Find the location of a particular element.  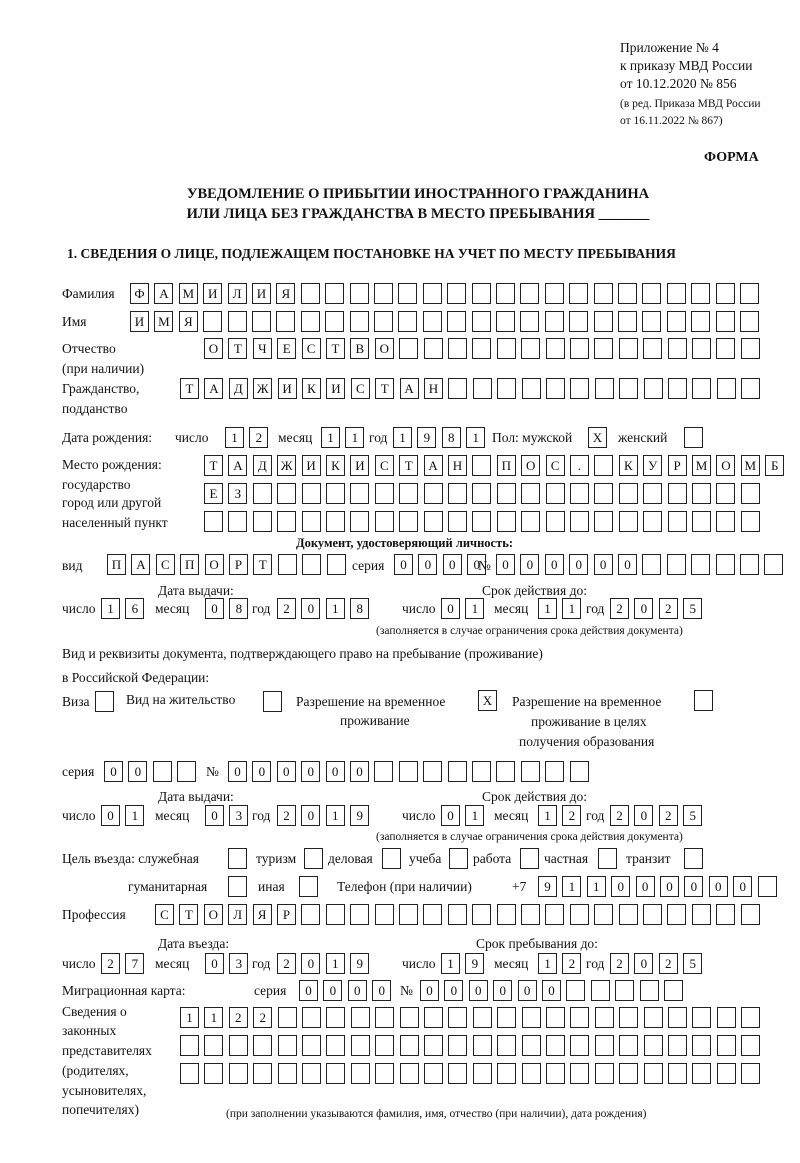

char-cell: С is located at coordinates (555, 465).